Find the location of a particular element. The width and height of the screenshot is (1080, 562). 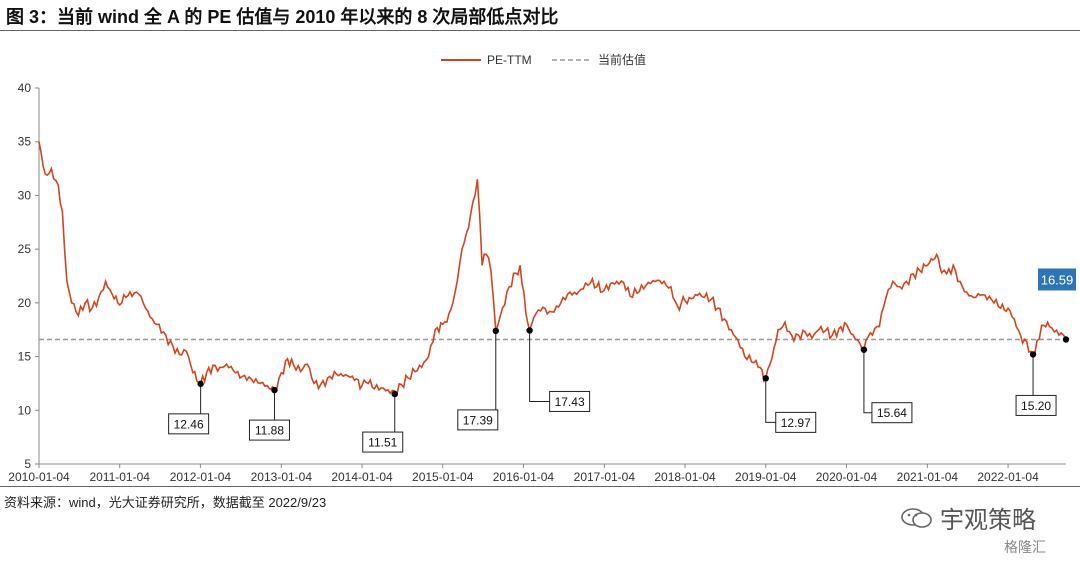

annotation-label: 11.88 is located at coordinates (269, 431).